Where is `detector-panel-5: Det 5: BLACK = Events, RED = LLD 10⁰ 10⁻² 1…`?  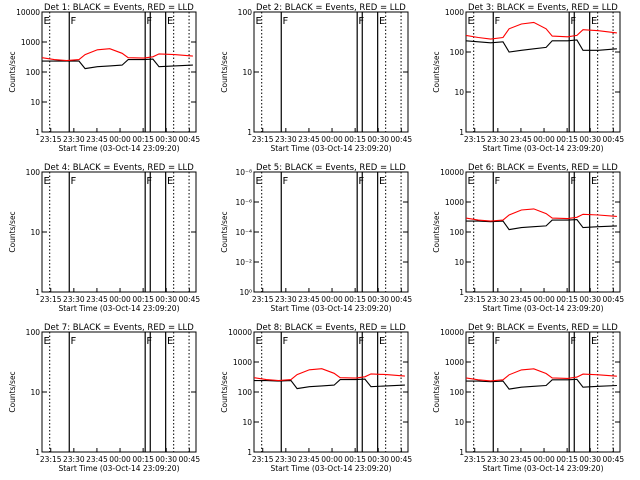 detector-panel-5: Det 5: BLACK = Events, RED = LLD 10⁰ 10⁻² 1… is located at coordinates (316, 238).